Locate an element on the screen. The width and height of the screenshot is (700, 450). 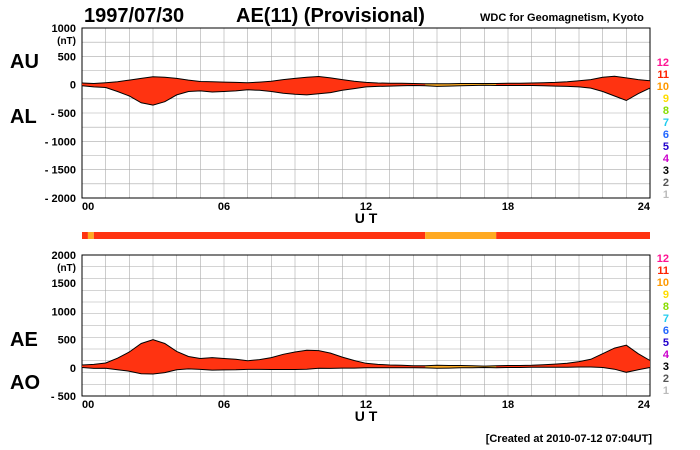
y-tick-label: - 2000 is located at coordinates (60, 199).